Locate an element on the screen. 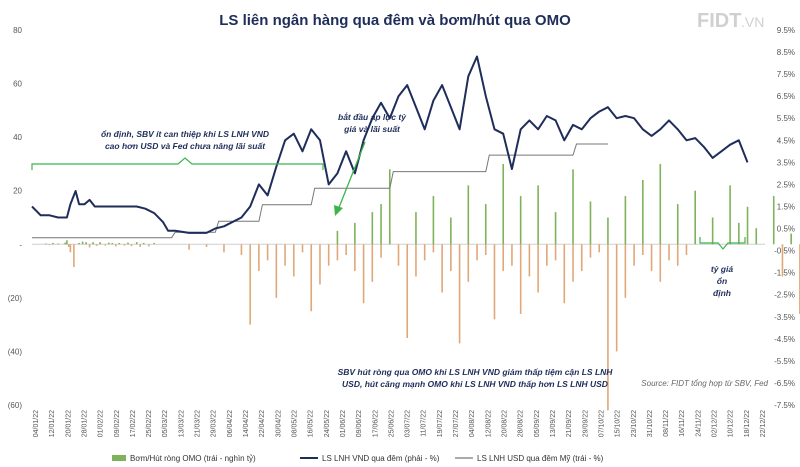  left-tick-label: (40) is located at coordinates (15, 351).